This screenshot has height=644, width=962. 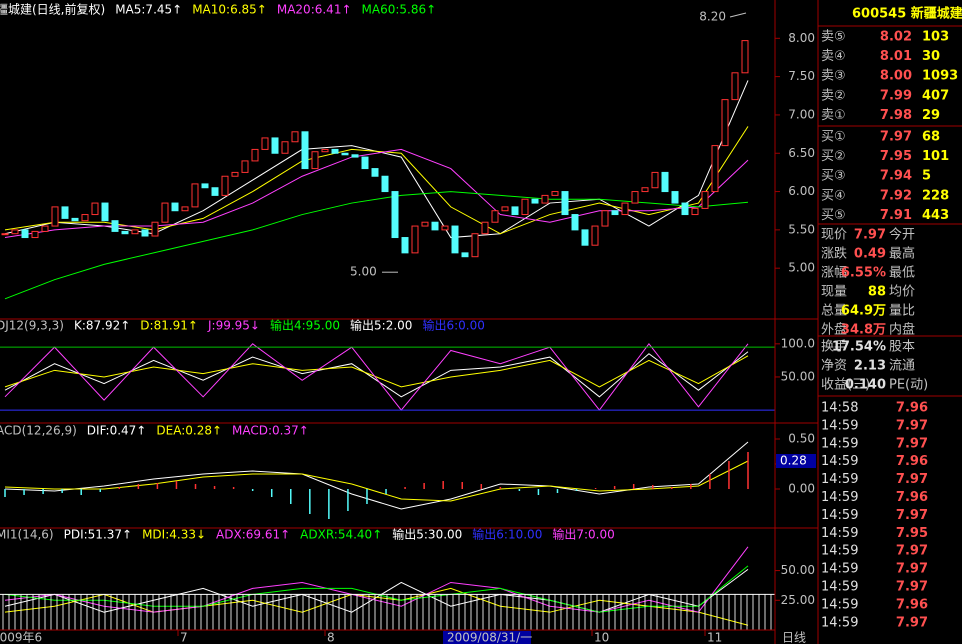 I want to click on book-price: 7.98, so click(x=896, y=115).